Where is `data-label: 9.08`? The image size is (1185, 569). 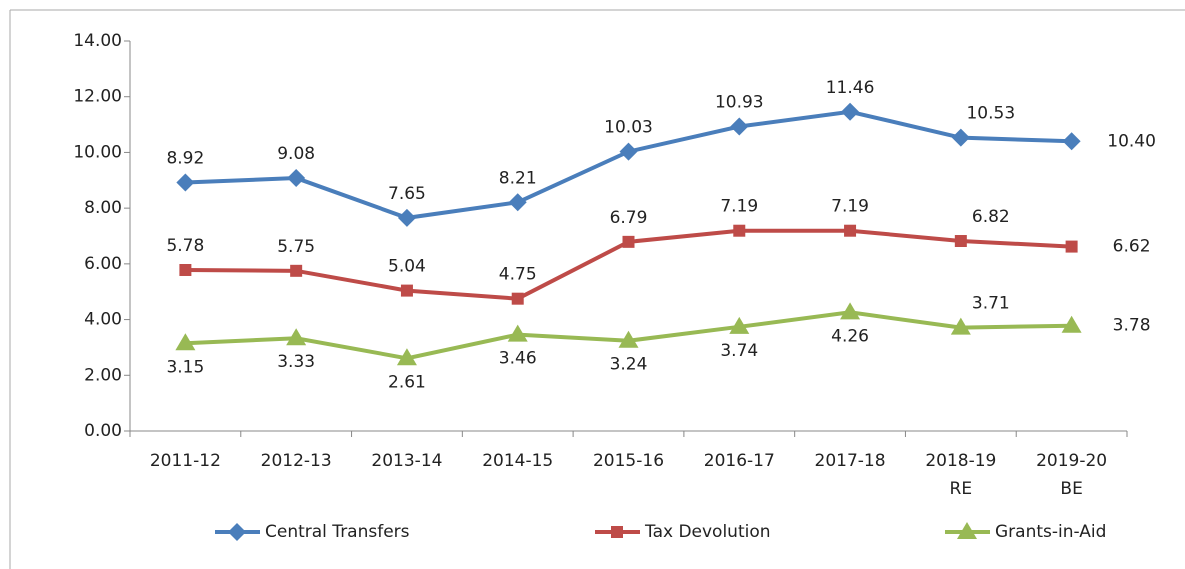
data-label: 9.08 is located at coordinates (296, 154).